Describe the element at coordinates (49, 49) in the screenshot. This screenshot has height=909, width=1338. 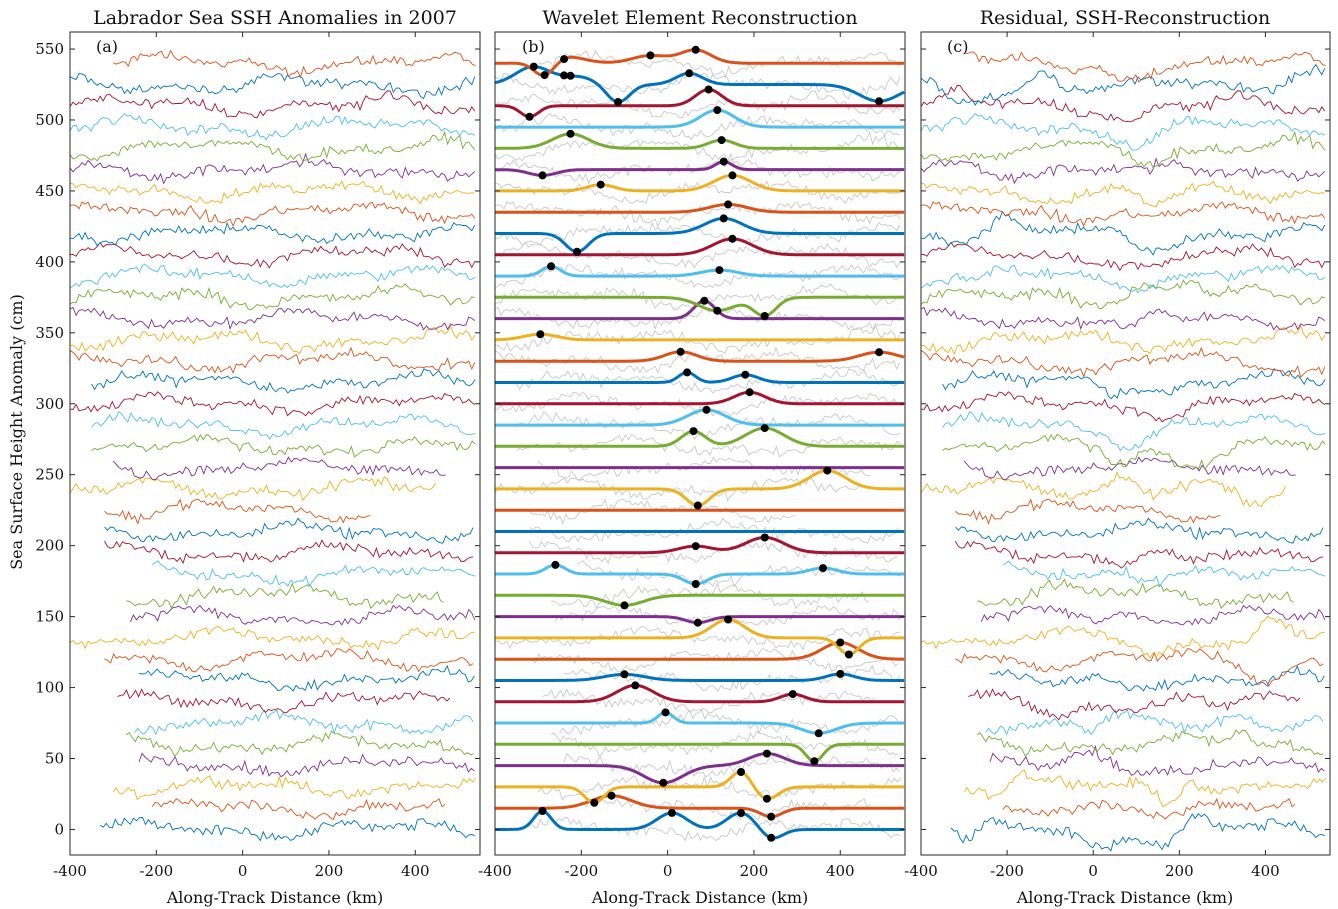
I see `y-tick-label: 550` at that location.